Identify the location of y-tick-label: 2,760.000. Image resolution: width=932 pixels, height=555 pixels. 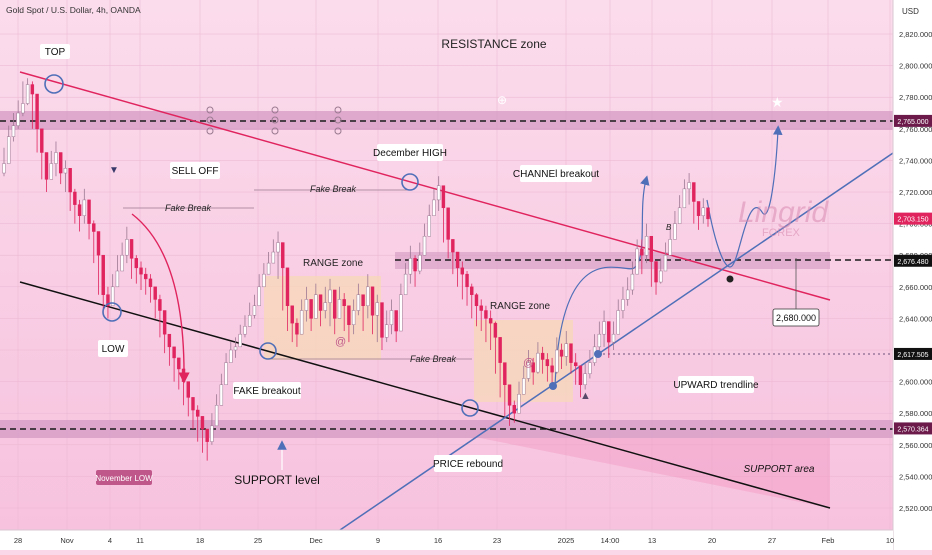
(915, 129).